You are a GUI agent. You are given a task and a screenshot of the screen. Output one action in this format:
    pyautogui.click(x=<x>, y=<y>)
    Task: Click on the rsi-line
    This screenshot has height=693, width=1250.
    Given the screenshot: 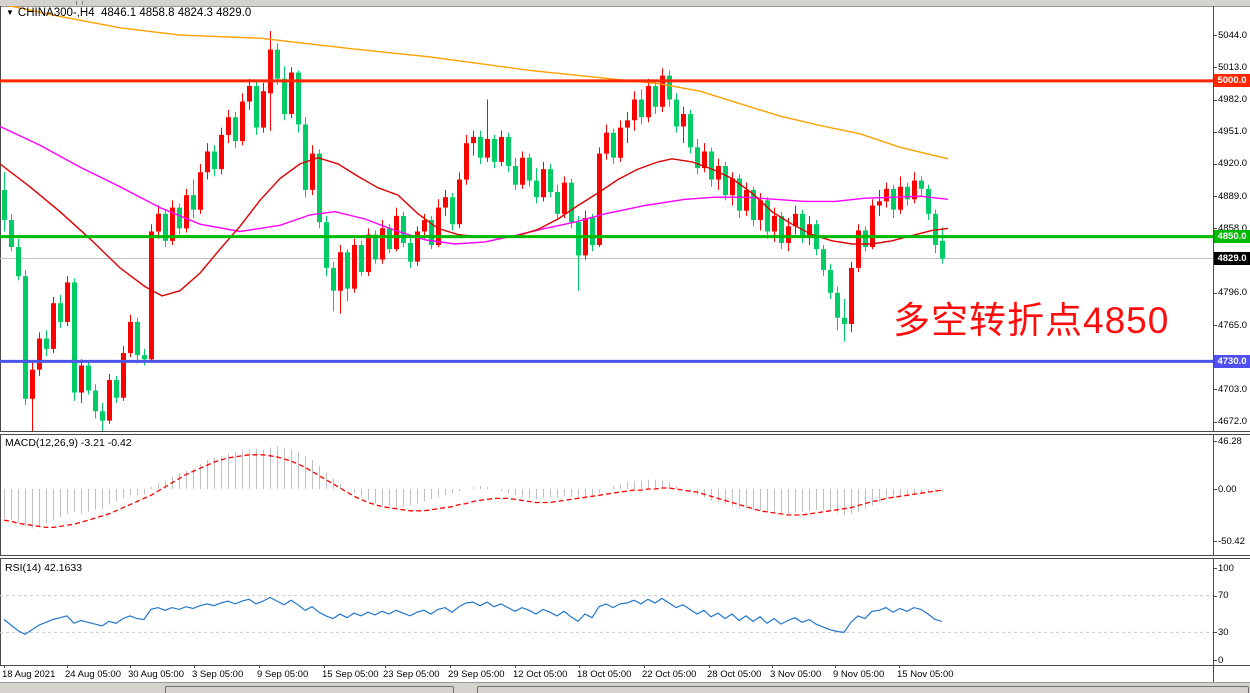 What is the action you would take?
    pyautogui.click(x=473, y=615)
    